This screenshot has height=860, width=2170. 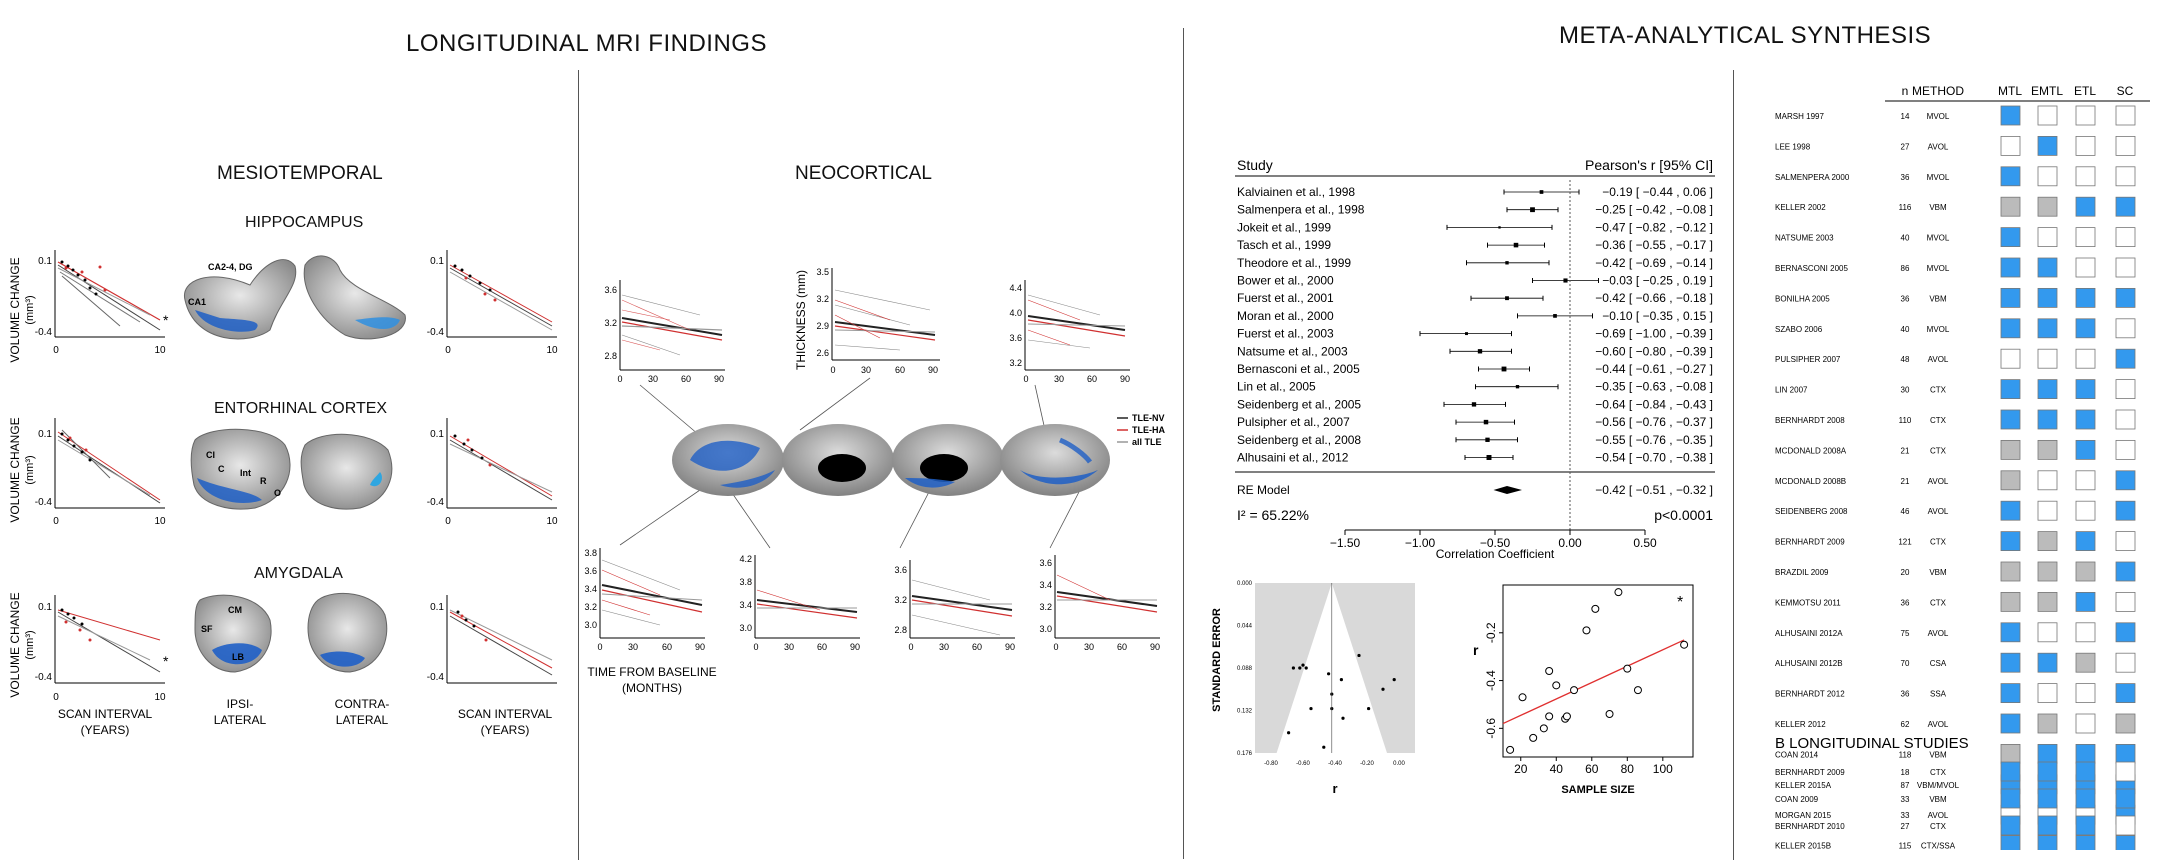 What do you see at coordinates (1294, 263) in the screenshot?
I see `forest-study-name: Theodore et al., 1999` at bounding box center [1294, 263].